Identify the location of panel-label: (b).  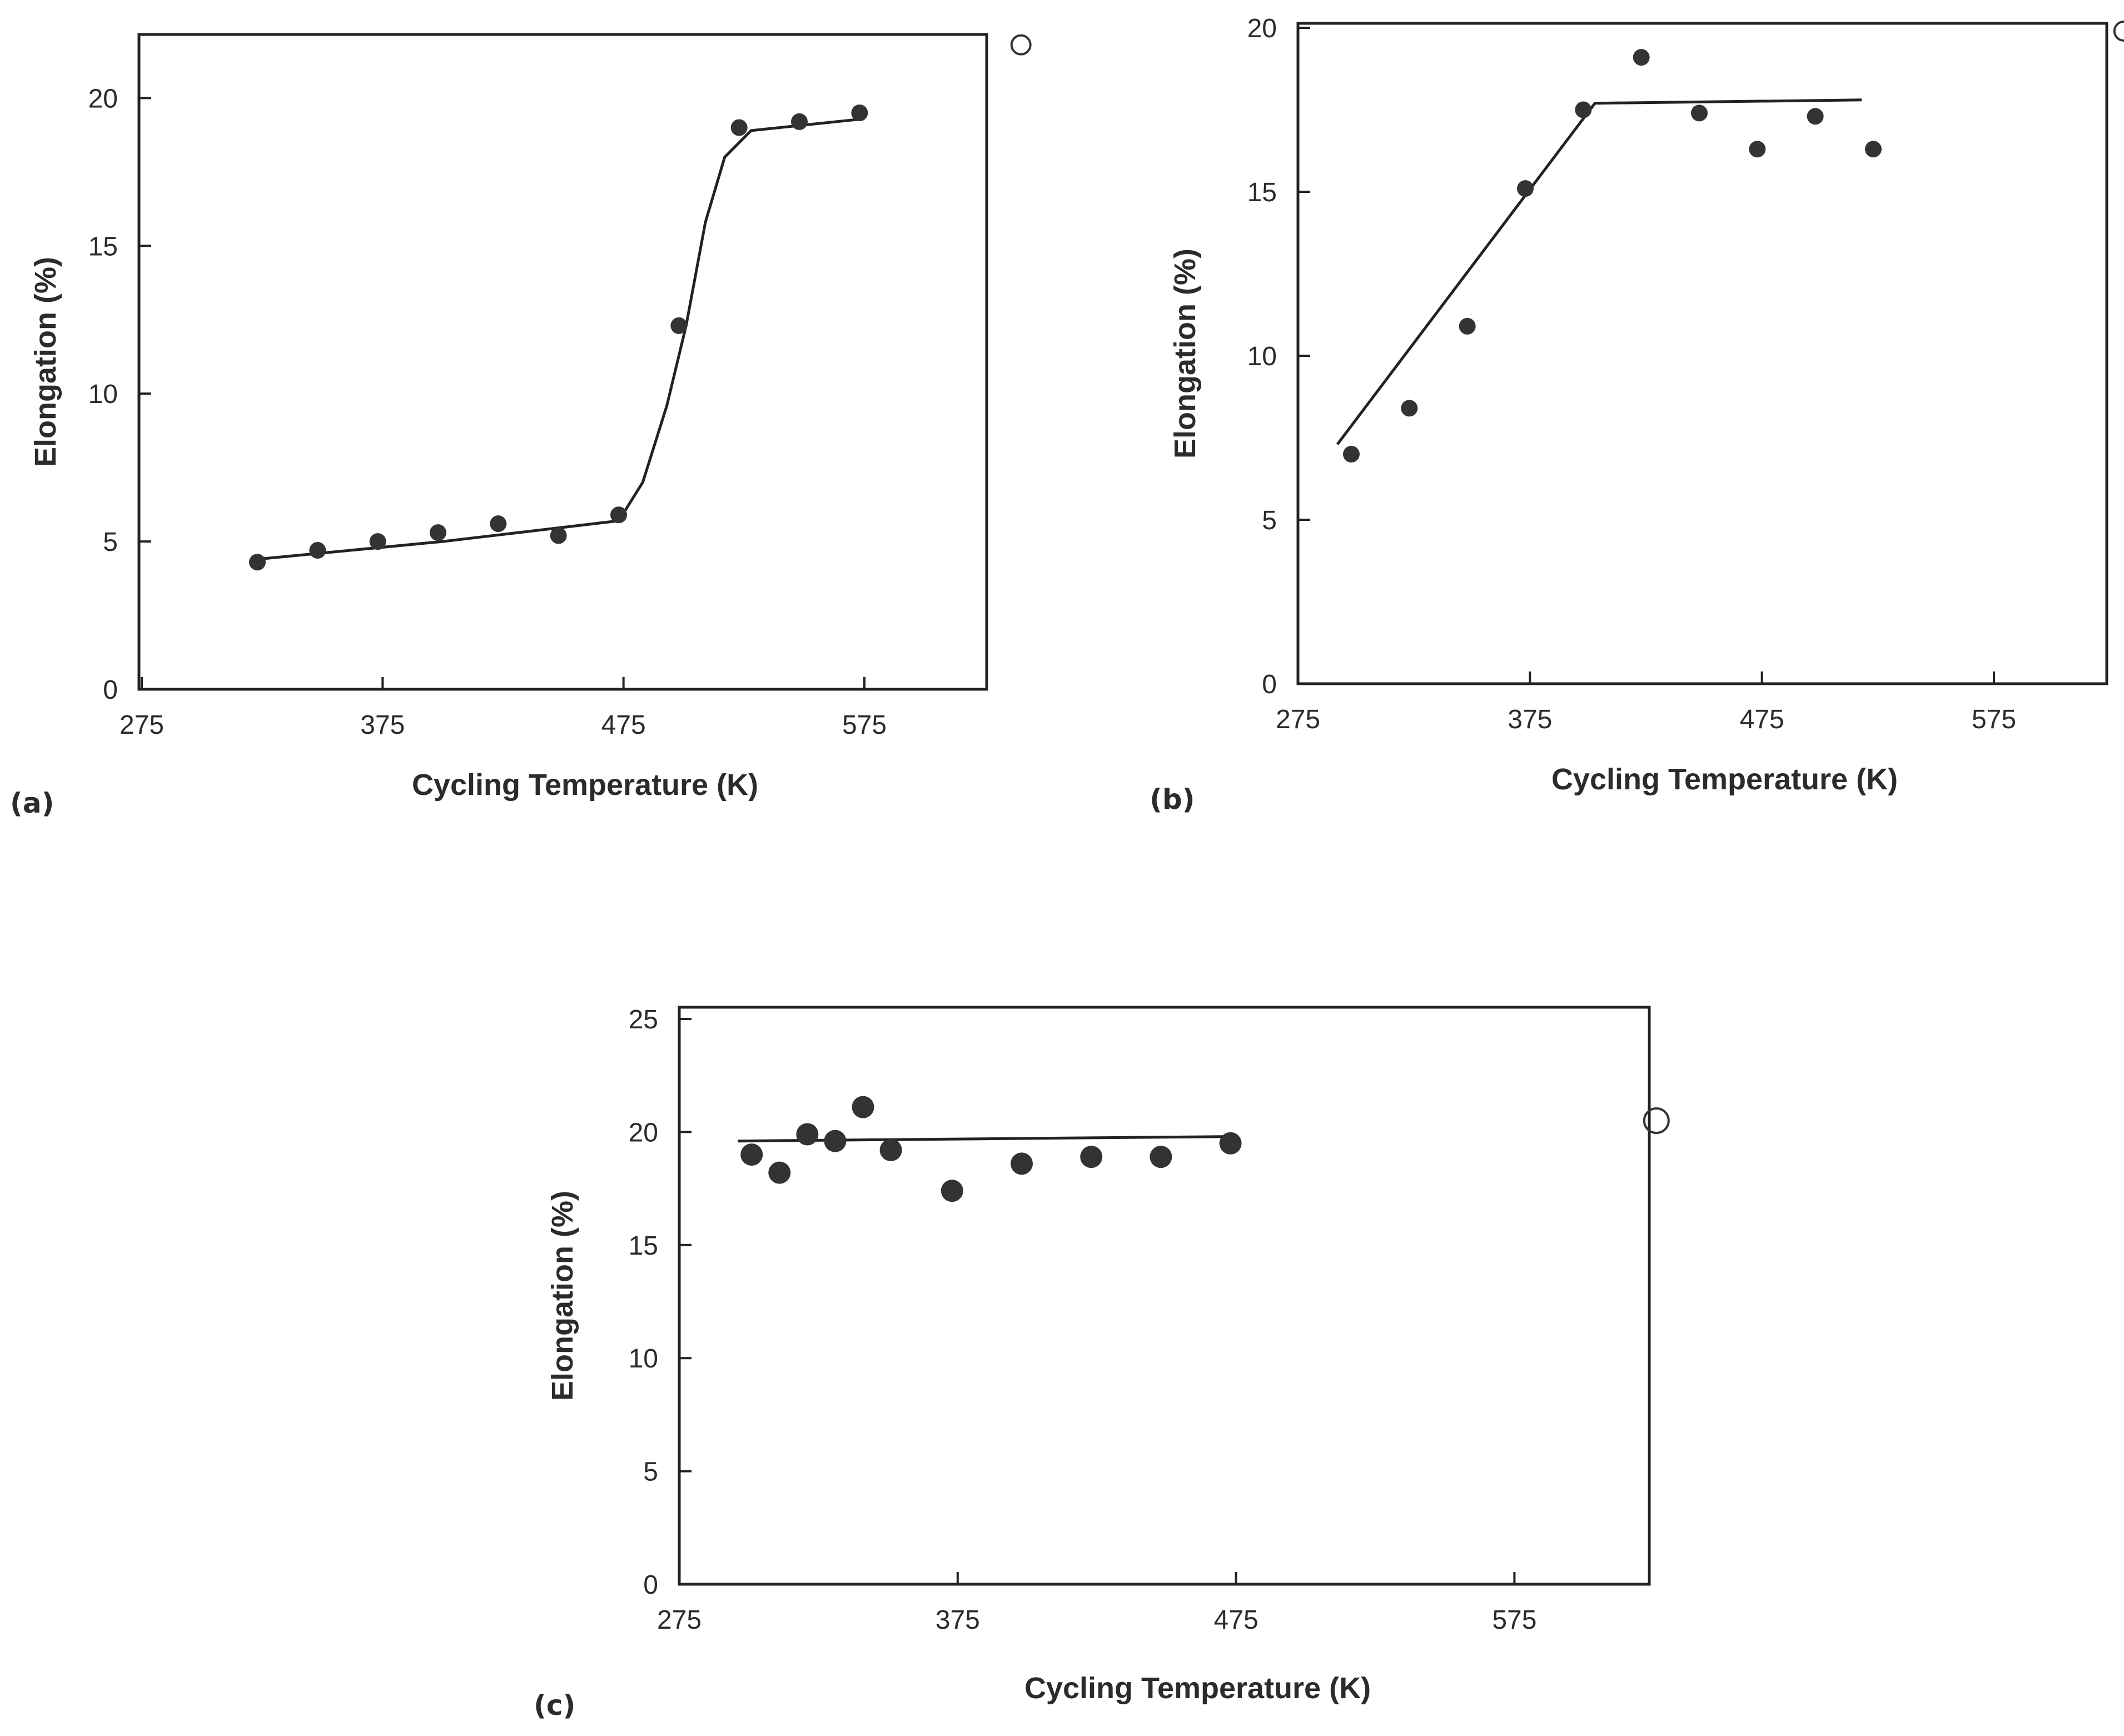
(1172, 799).